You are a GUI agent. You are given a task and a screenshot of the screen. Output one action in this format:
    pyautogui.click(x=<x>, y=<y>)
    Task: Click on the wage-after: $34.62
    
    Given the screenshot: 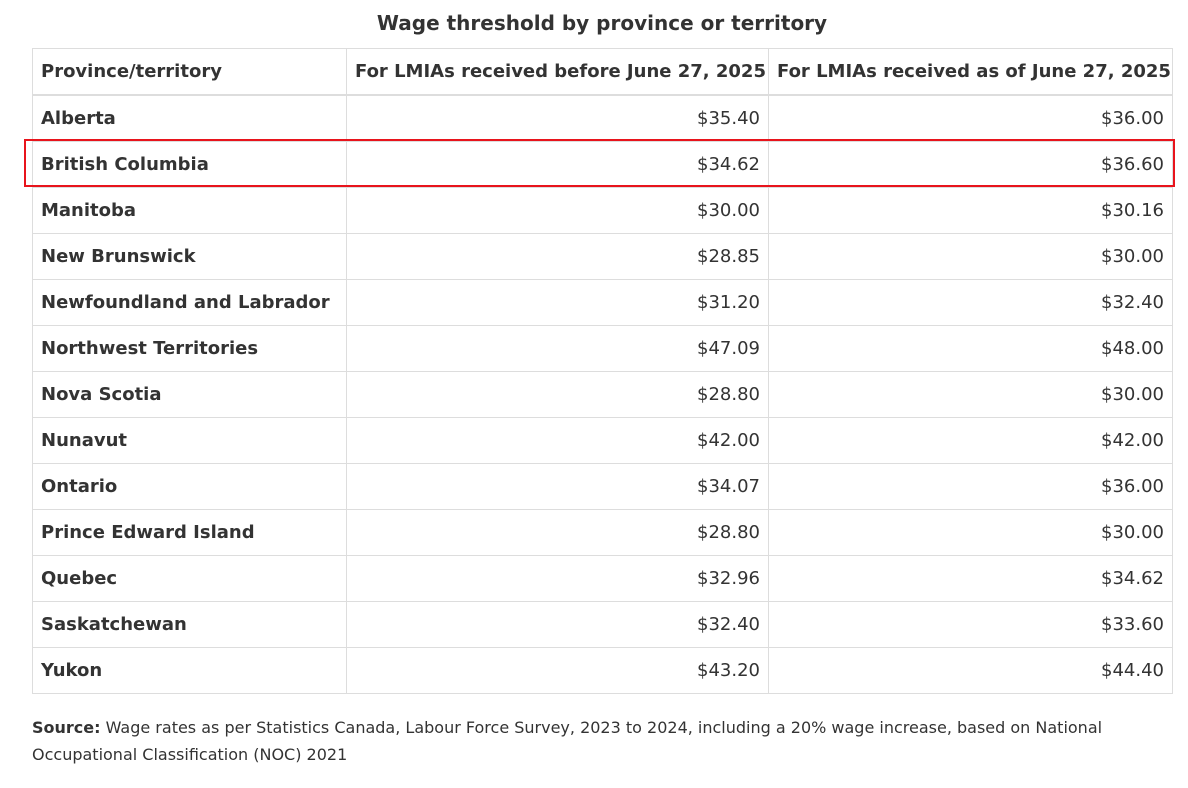 What is the action you would take?
    pyautogui.click(x=970, y=578)
    